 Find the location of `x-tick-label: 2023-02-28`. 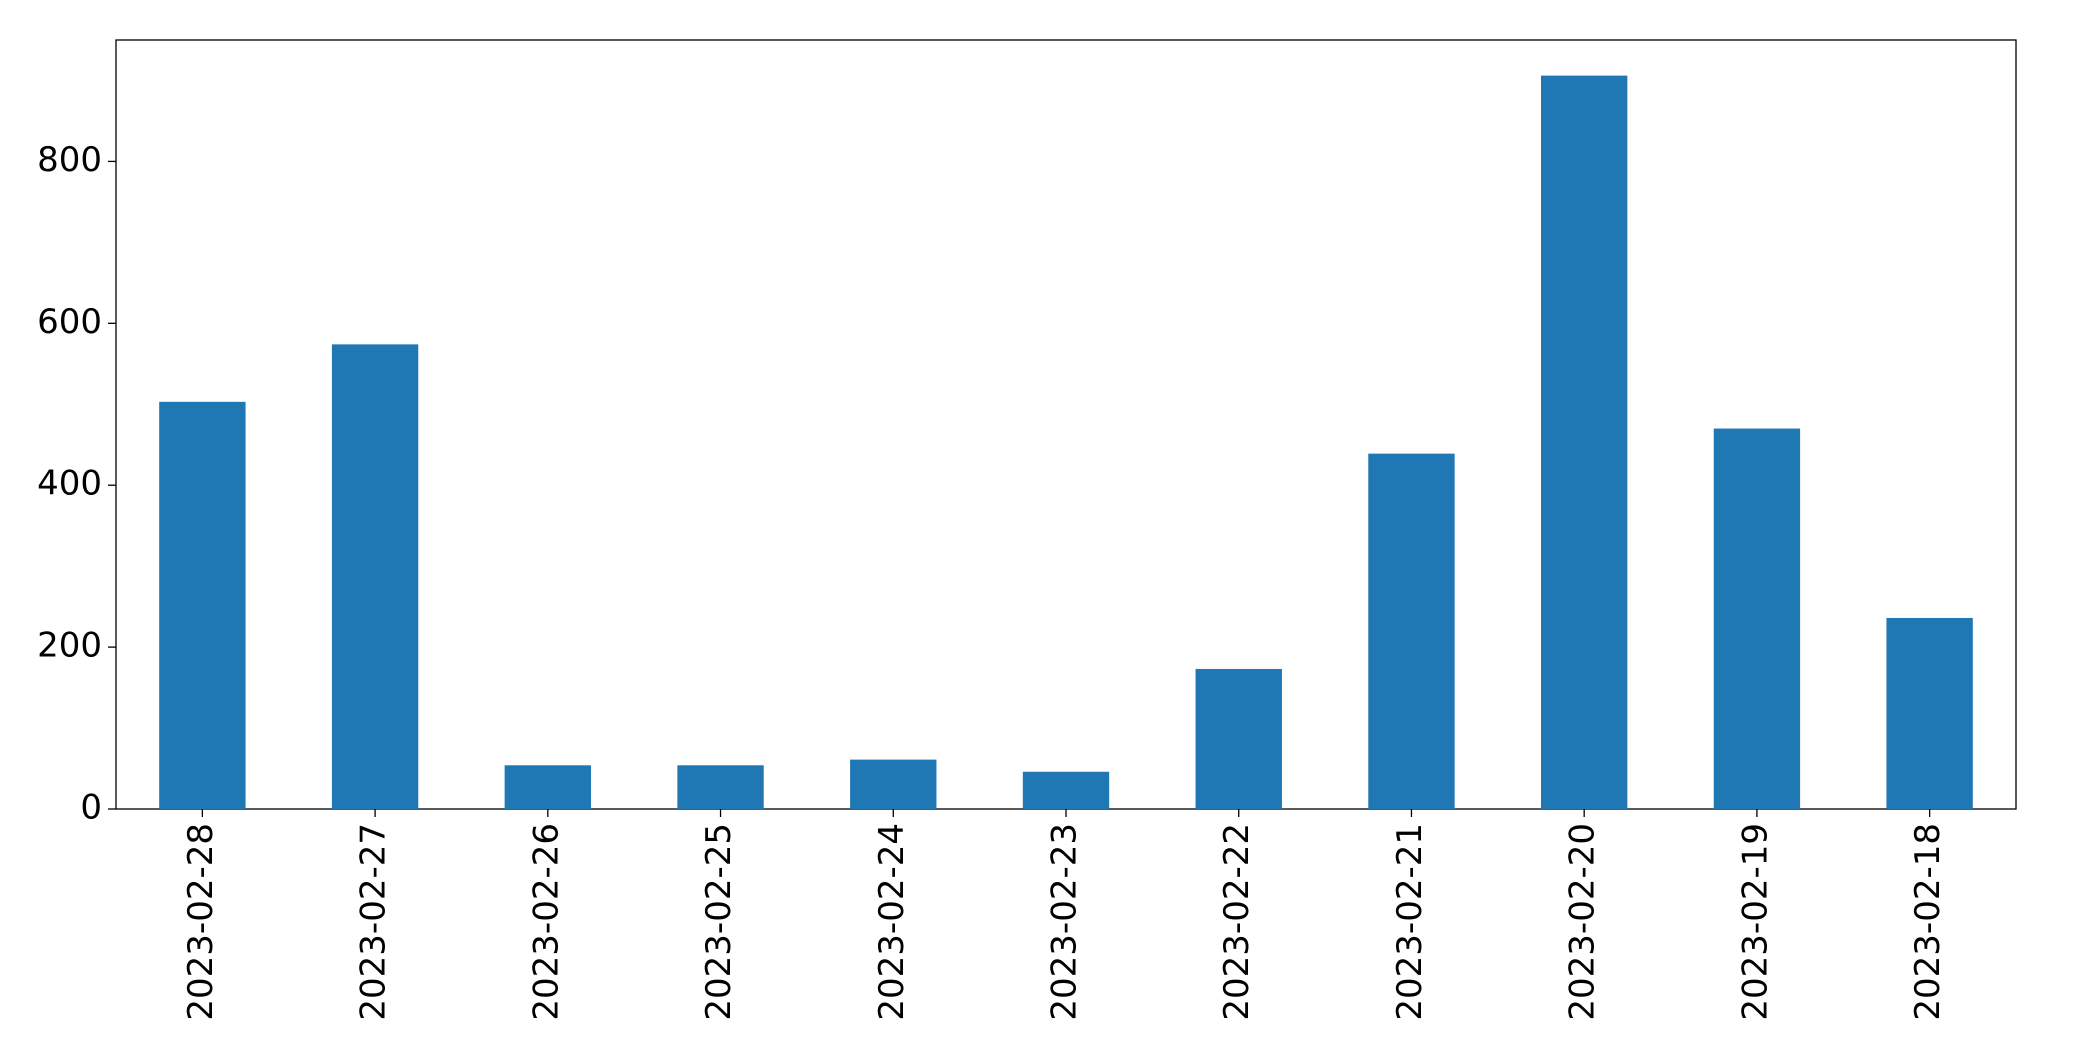

x-tick-label: 2023-02-28 is located at coordinates (201, 922).